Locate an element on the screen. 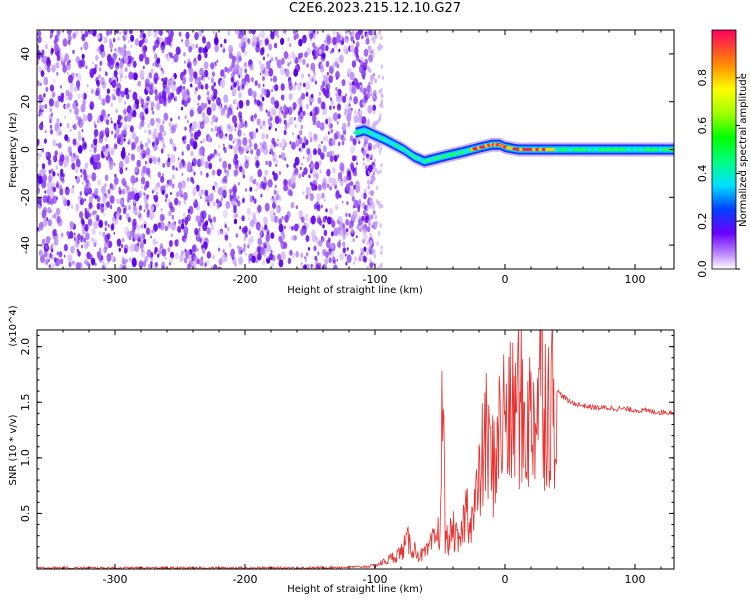 The width and height of the screenshot is (750, 600). signal-core is located at coordinates (589, 149).